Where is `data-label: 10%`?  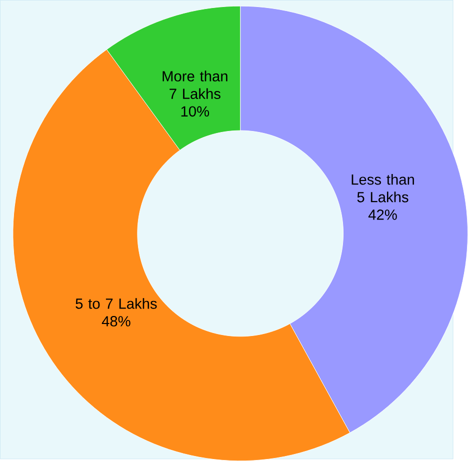 data-label: 10% is located at coordinates (195, 111).